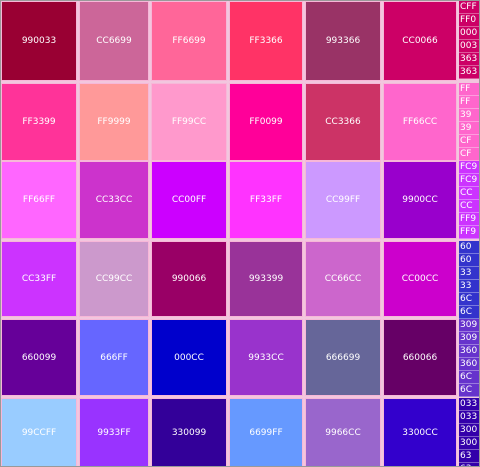 This screenshot has width=480, height=467. What do you see at coordinates (114, 122) in the screenshot?
I see `color-swatch: FF9999` at bounding box center [114, 122].